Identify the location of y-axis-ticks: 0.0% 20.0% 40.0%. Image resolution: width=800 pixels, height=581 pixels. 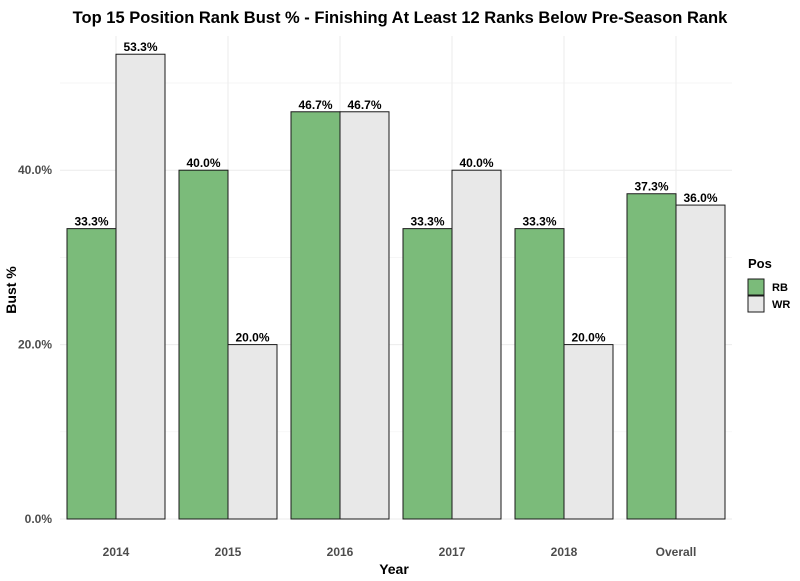
(35, 344).